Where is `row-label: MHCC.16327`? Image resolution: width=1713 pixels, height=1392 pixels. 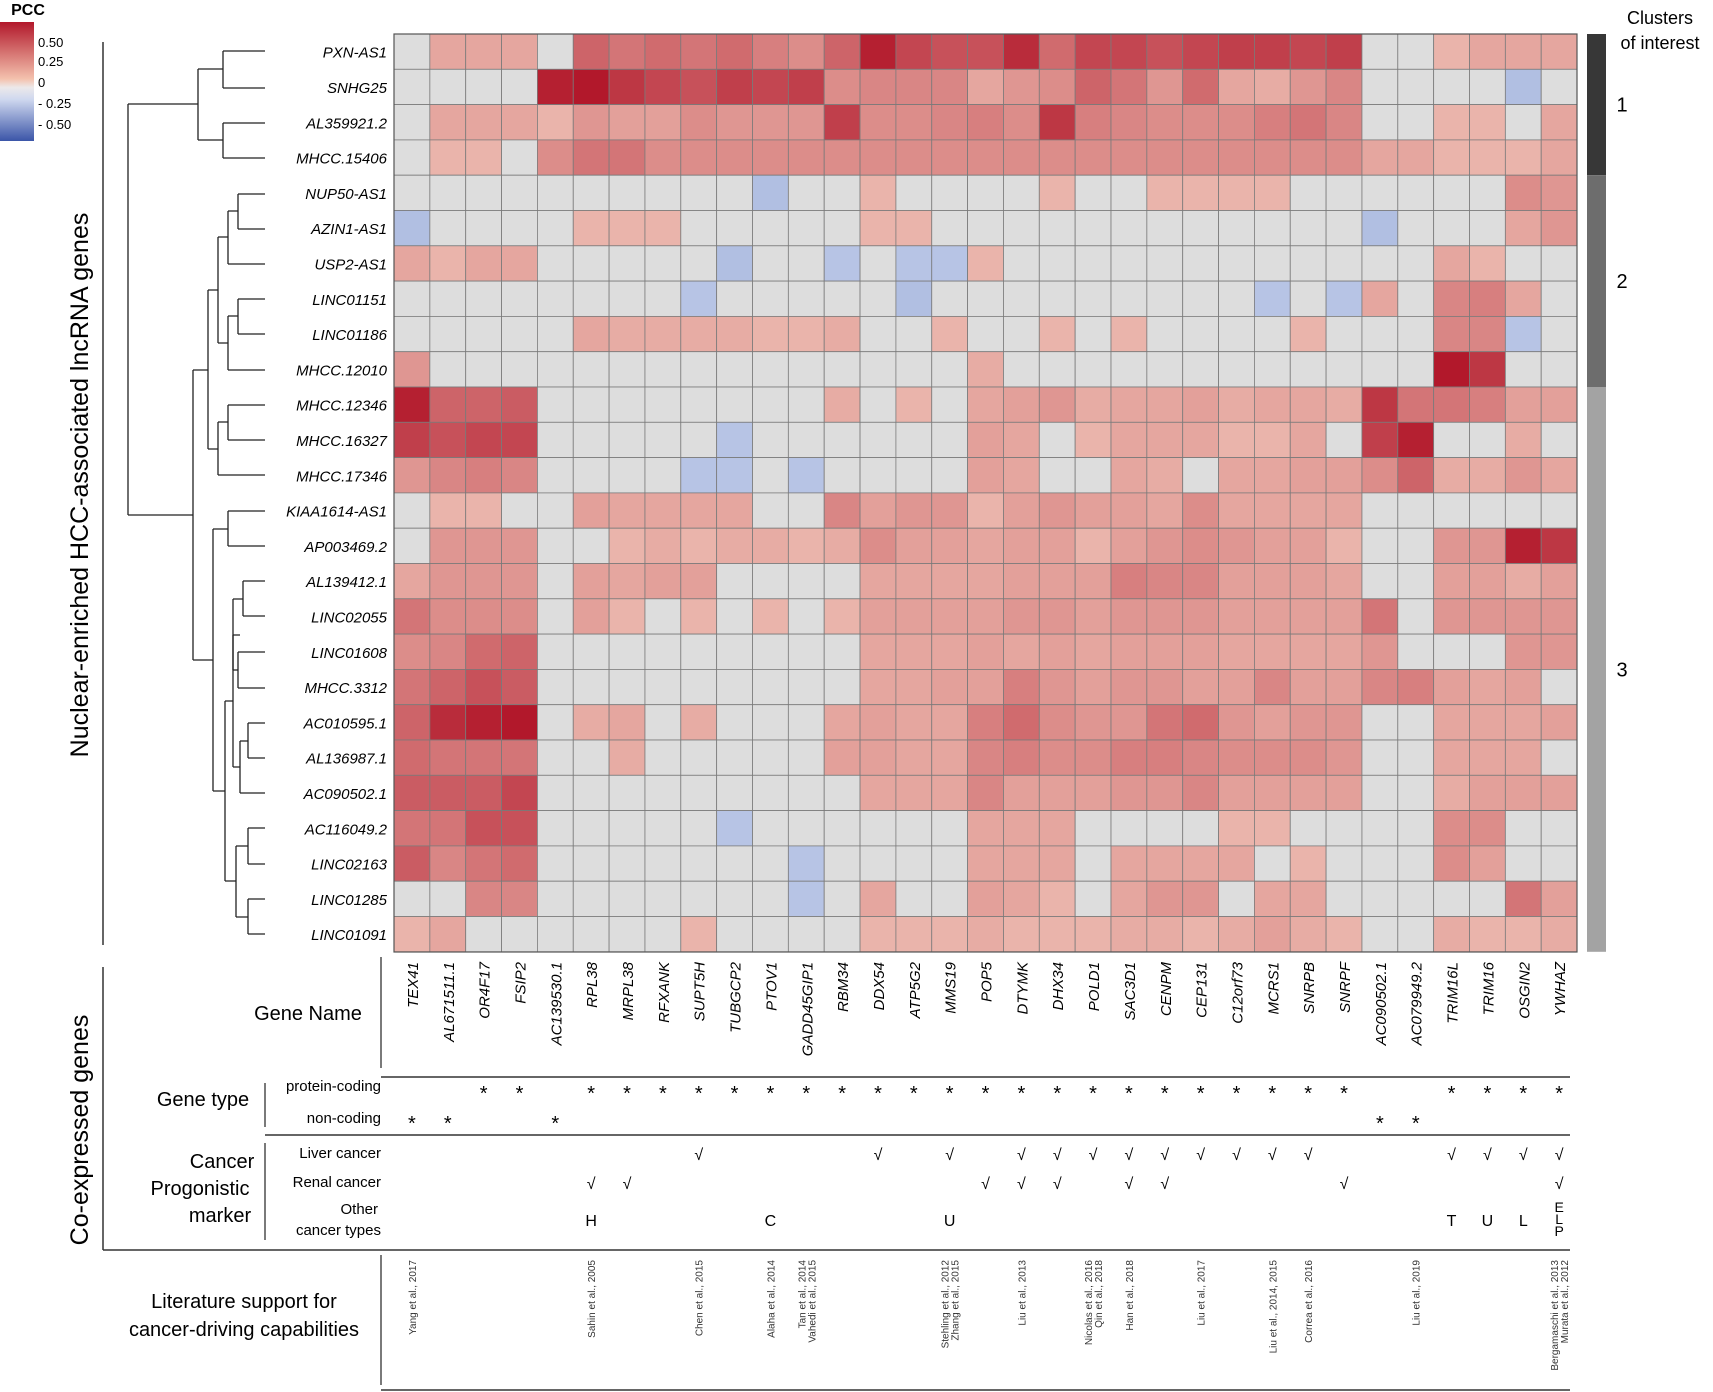
row-label: MHCC.16327 is located at coordinates (342, 441).